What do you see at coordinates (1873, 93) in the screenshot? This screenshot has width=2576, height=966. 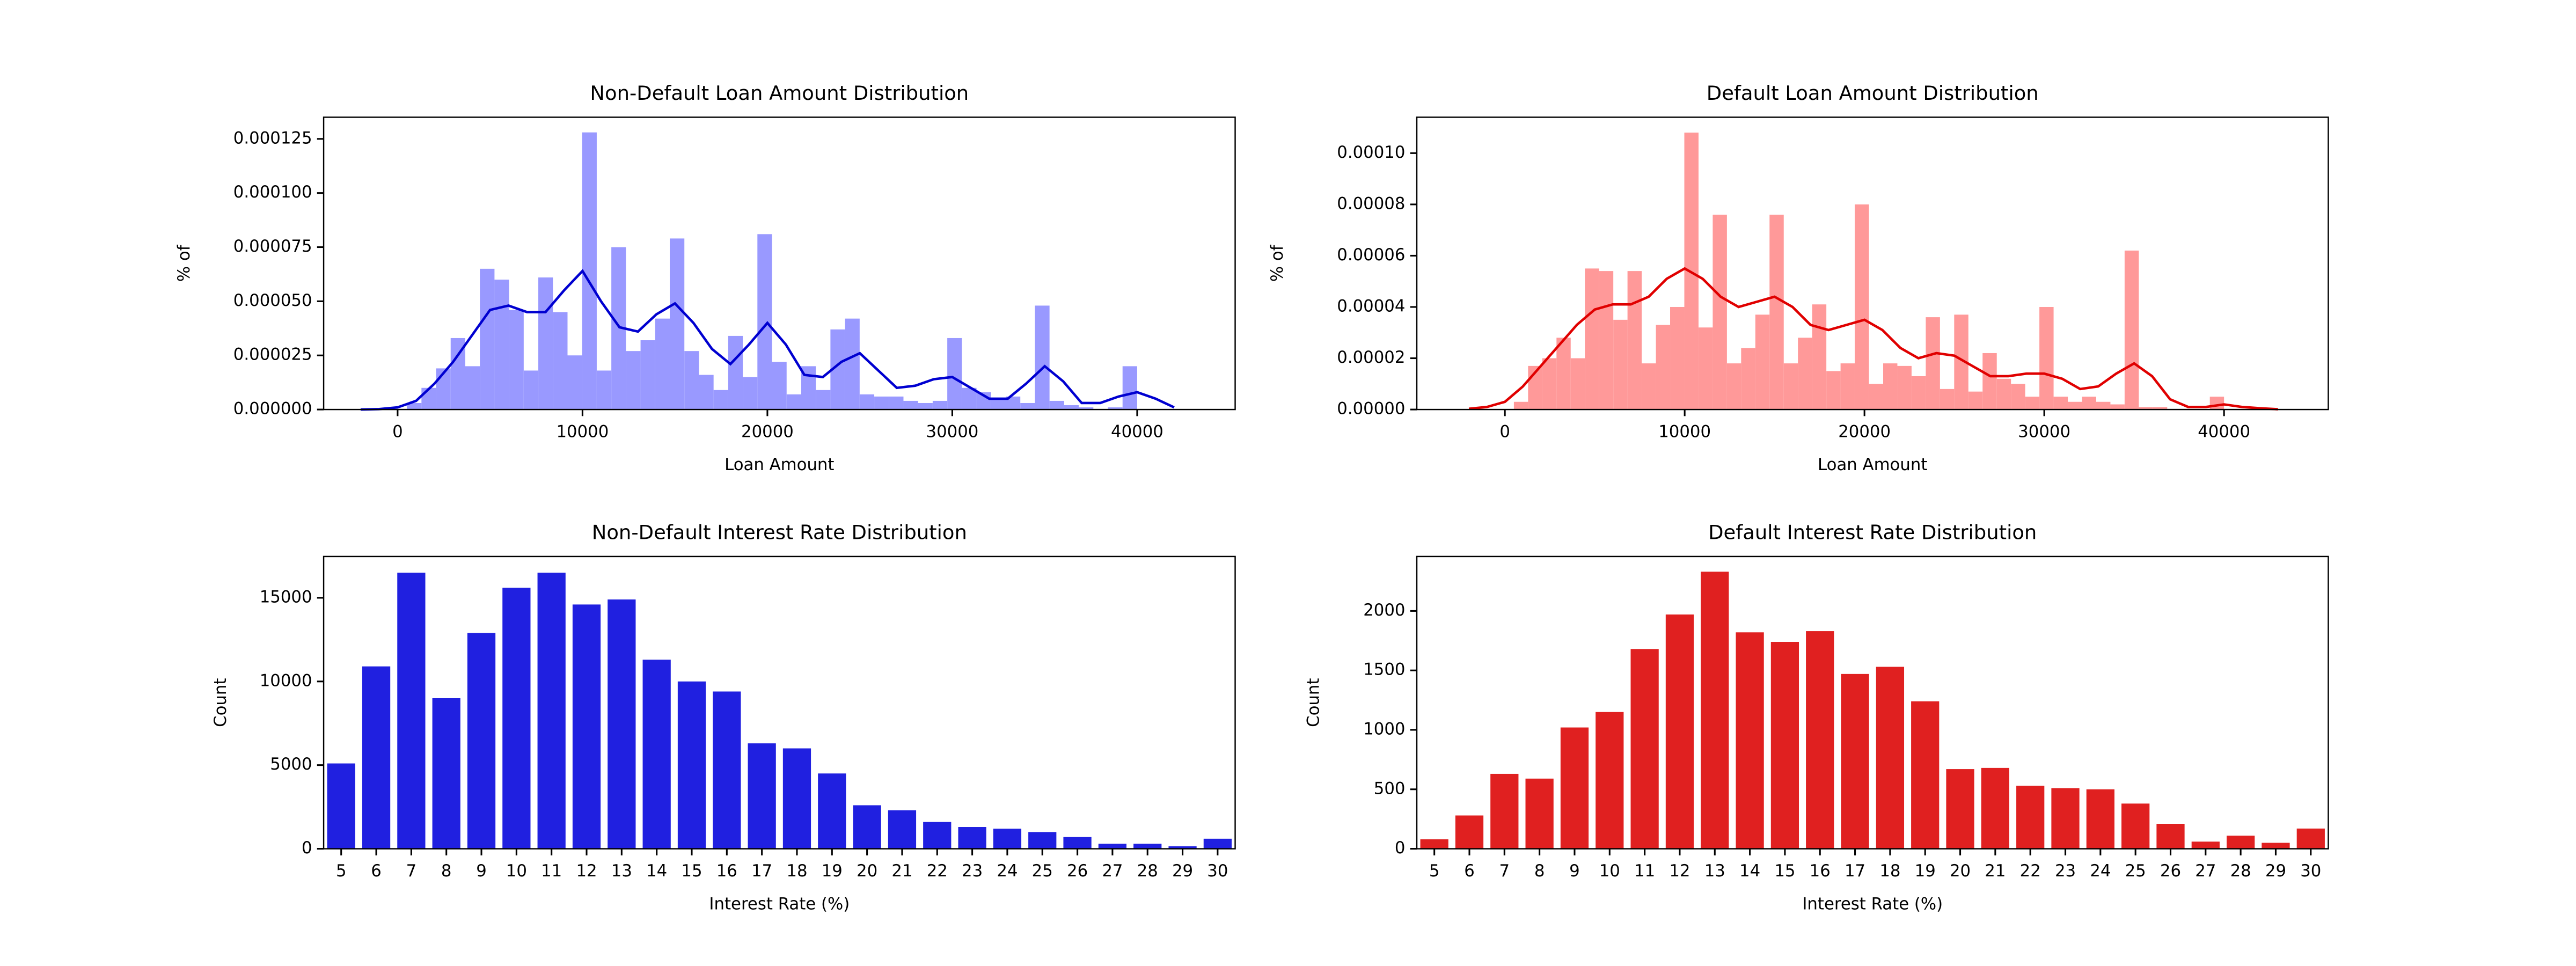 I see `chart-title: Default Loan Amount Distribution` at bounding box center [1873, 93].